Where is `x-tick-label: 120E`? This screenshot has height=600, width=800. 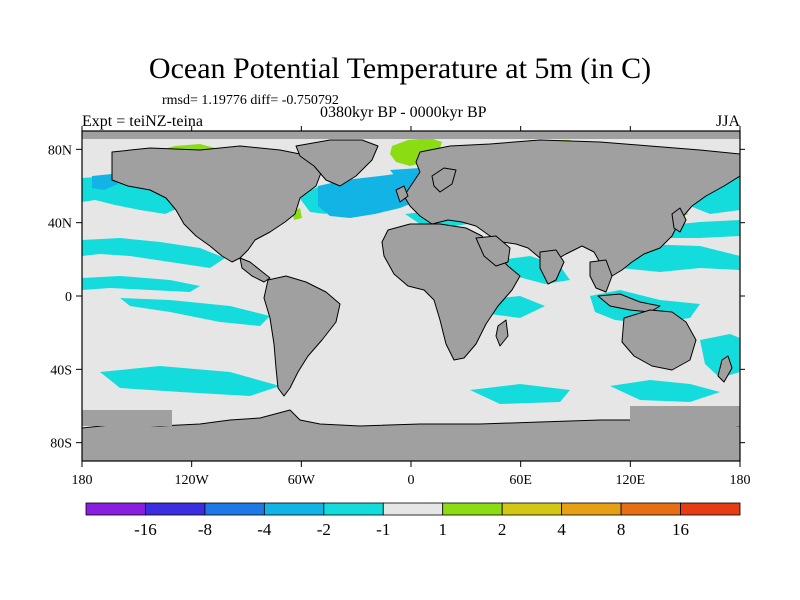
x-tick-label: 120E is located at coordinates (631, 480).